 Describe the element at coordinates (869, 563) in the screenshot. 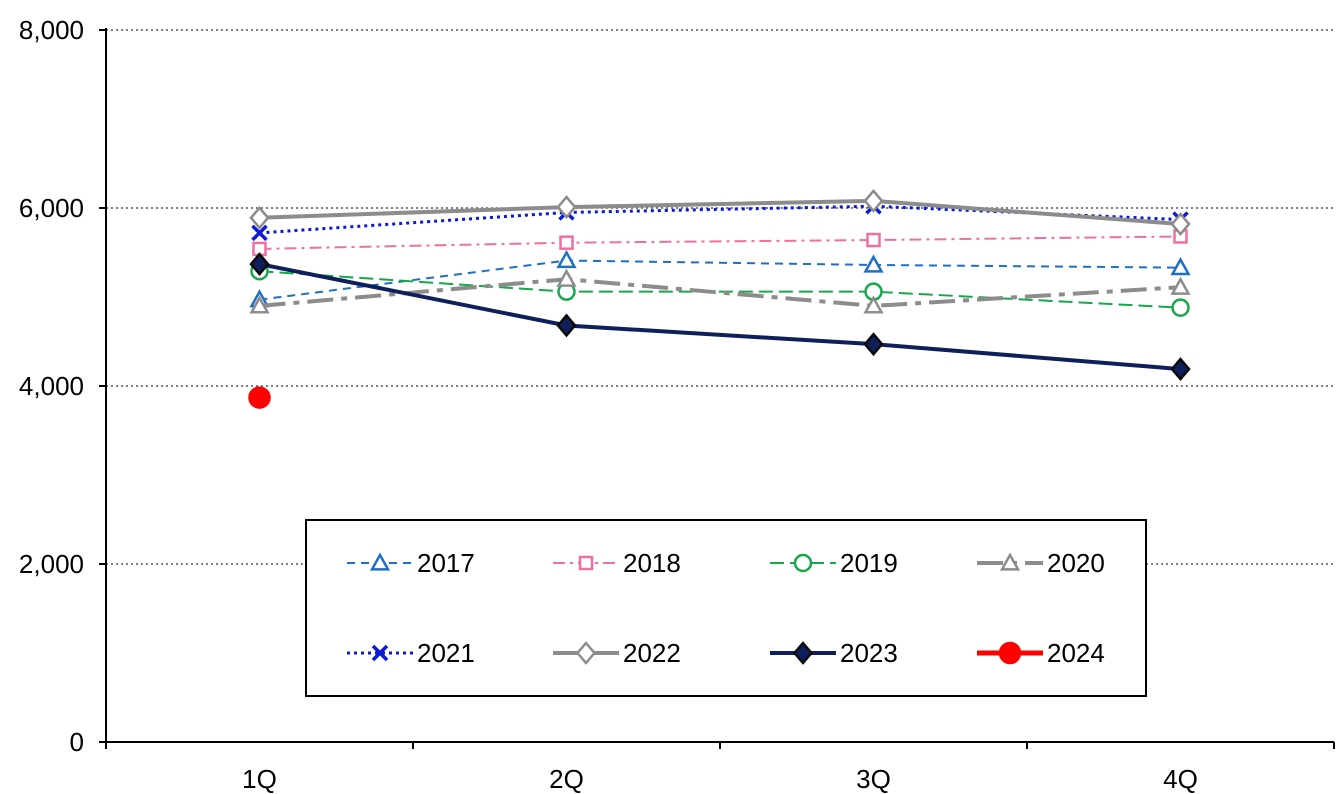

I see `legend-label: 2019` at that location.